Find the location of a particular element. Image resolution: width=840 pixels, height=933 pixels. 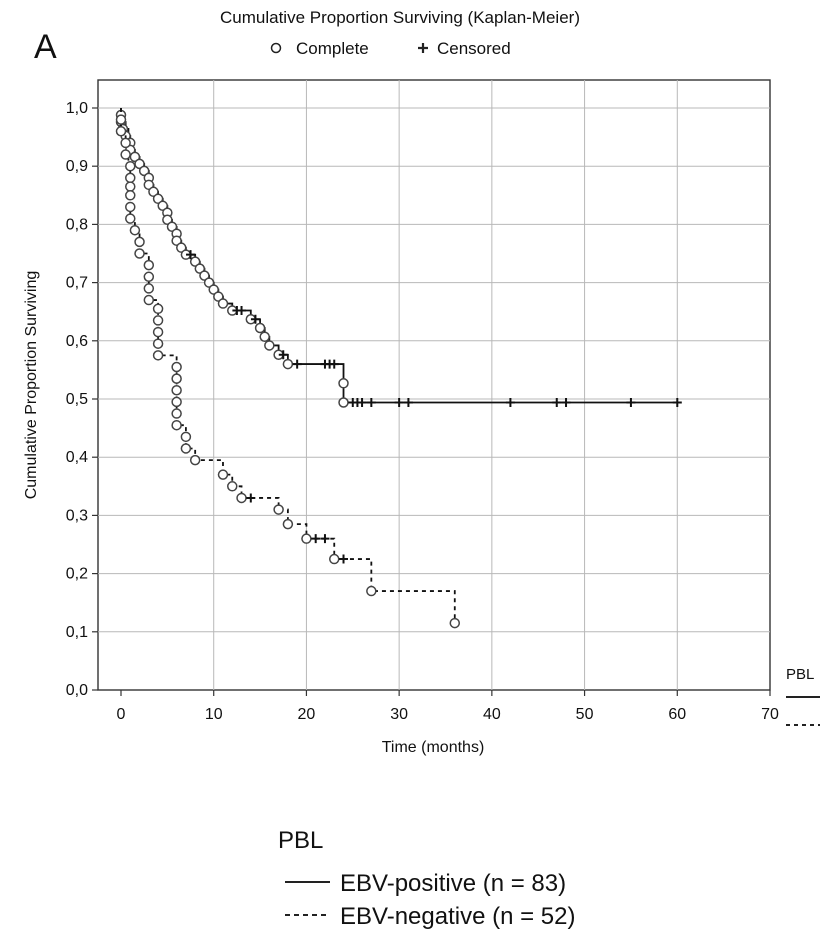

x-tick-label: 10 is located at coordinates (214, 714).